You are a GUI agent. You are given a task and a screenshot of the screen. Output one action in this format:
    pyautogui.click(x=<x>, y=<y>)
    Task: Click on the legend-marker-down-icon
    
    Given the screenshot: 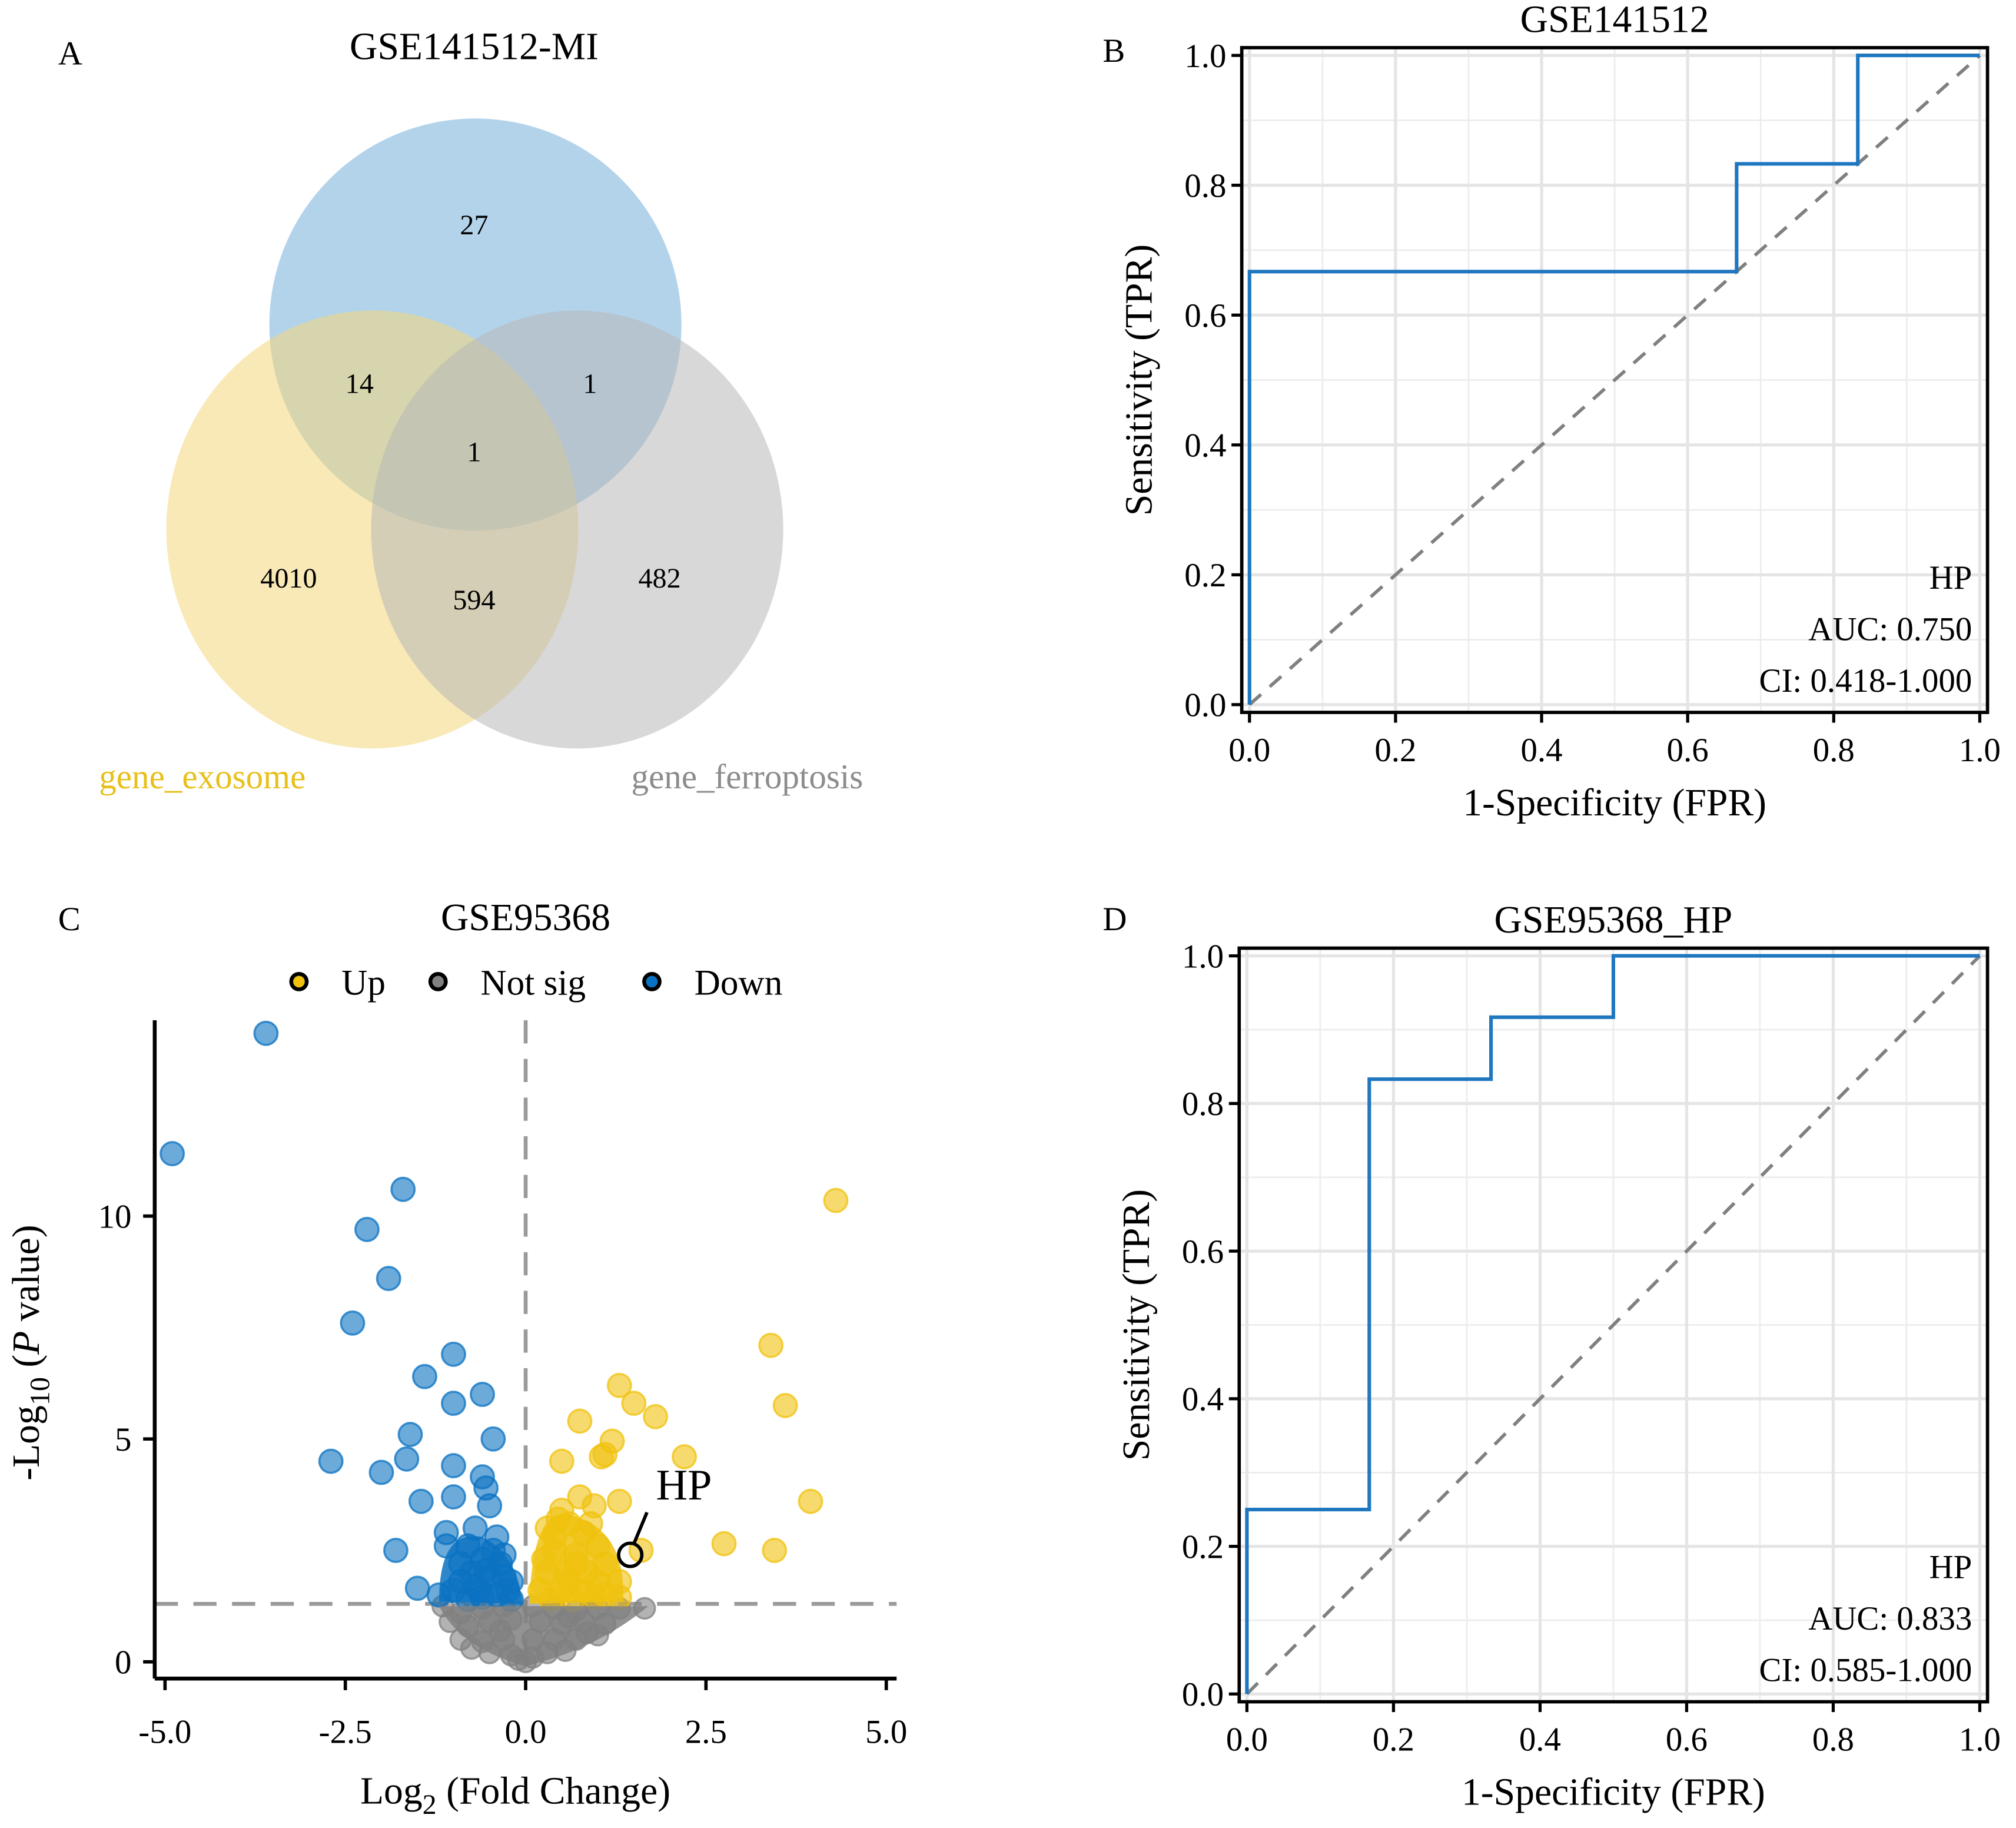 What is the action you would take?
    pyautogui.click(x=652, y=981)
    